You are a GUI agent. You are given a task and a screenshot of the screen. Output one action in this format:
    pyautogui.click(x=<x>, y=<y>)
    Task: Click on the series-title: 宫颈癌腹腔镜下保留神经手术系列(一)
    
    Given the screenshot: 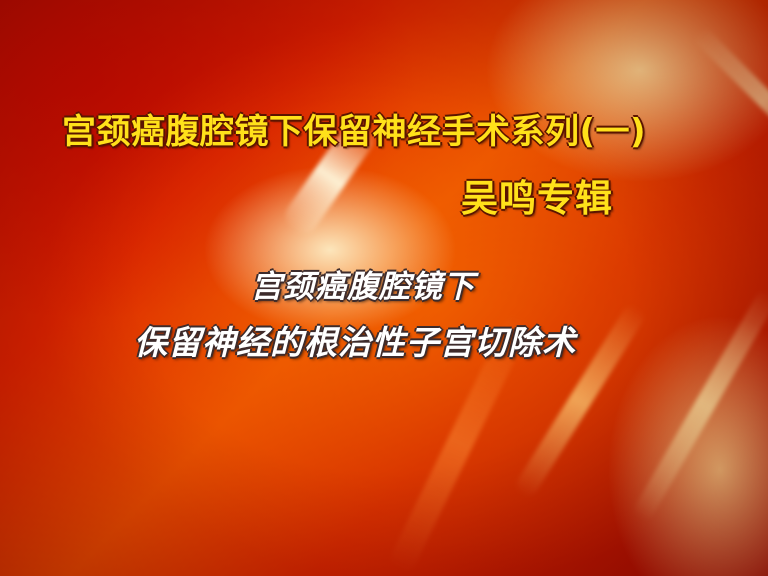 What is the action you would take?
    pyautogui.click(x=354, y=132)
    